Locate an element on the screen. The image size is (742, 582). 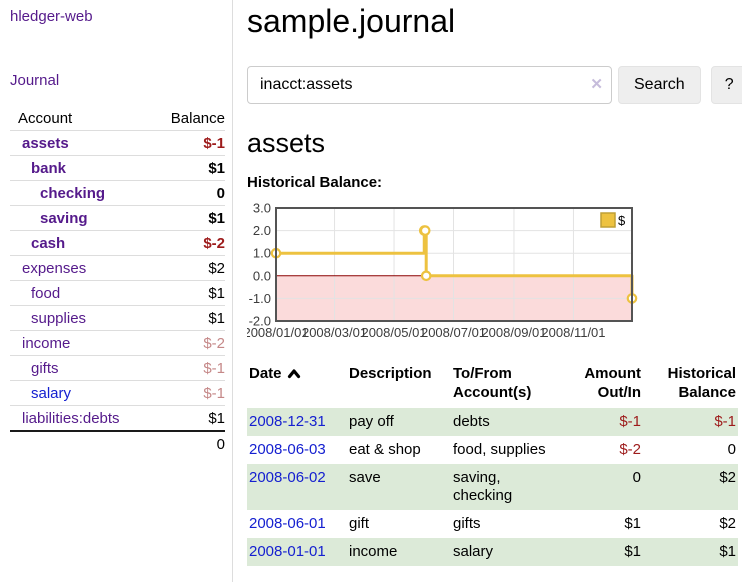
x-tick-label: 2008/01/01 is located at coordinates (278, 332).